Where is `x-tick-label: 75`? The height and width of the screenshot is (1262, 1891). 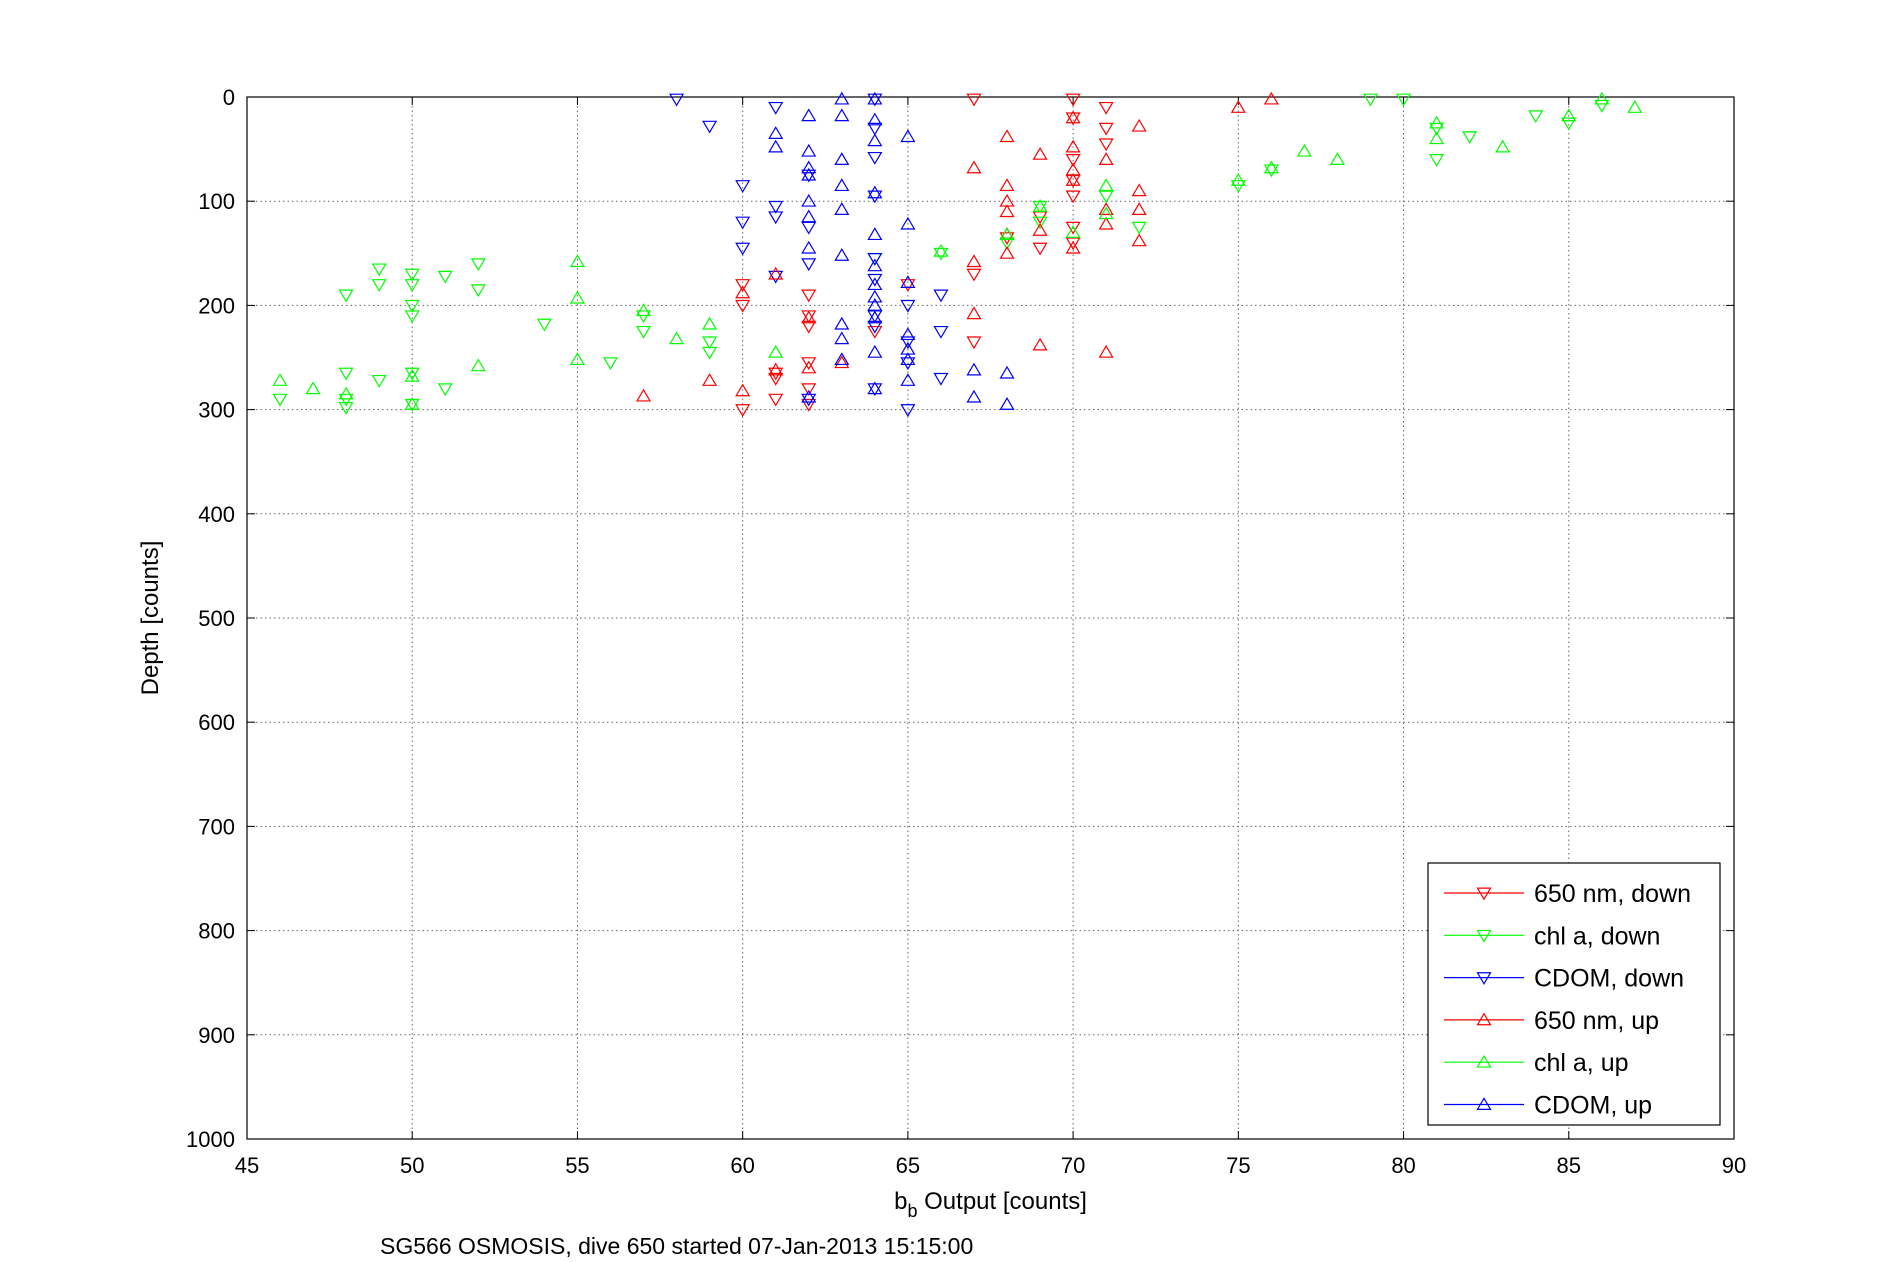 x-tick-label: 75 is located at coordinates (1238, 1165).